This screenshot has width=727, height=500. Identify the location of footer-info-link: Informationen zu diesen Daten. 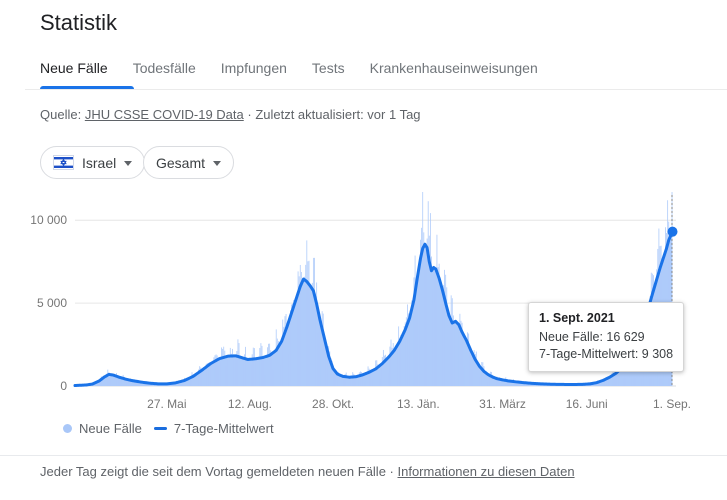
(486, 471).